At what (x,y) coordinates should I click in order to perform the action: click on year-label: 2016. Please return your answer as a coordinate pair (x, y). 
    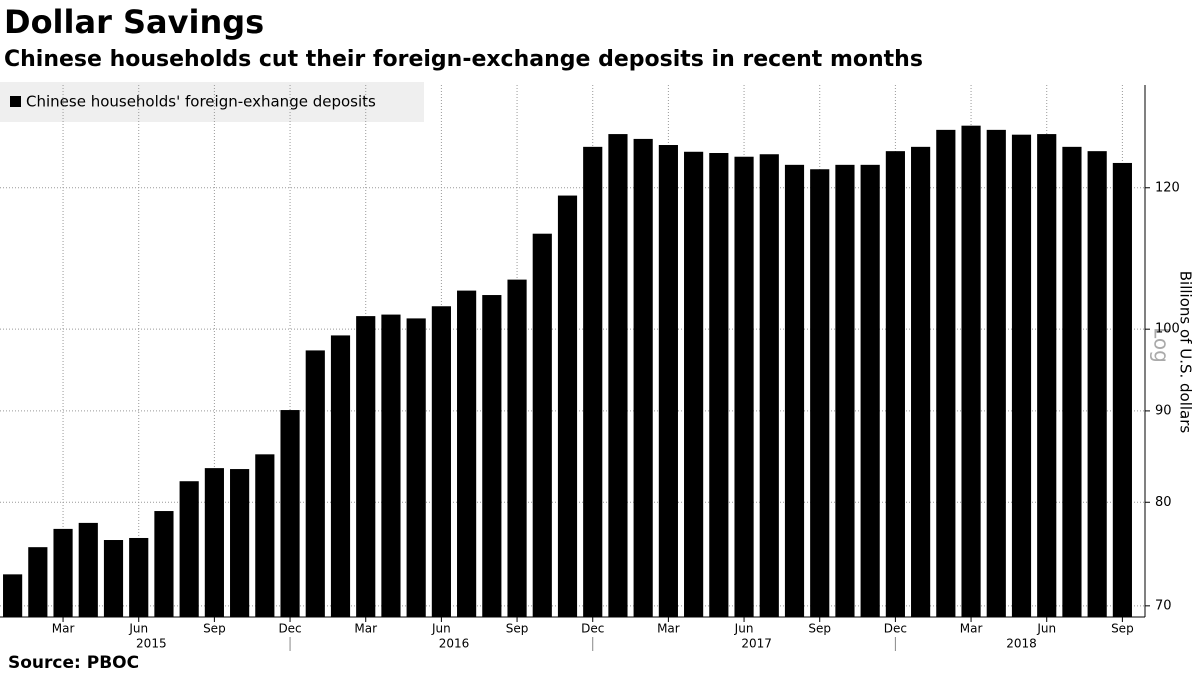
    Looking at the image, I should click on (454, 644).